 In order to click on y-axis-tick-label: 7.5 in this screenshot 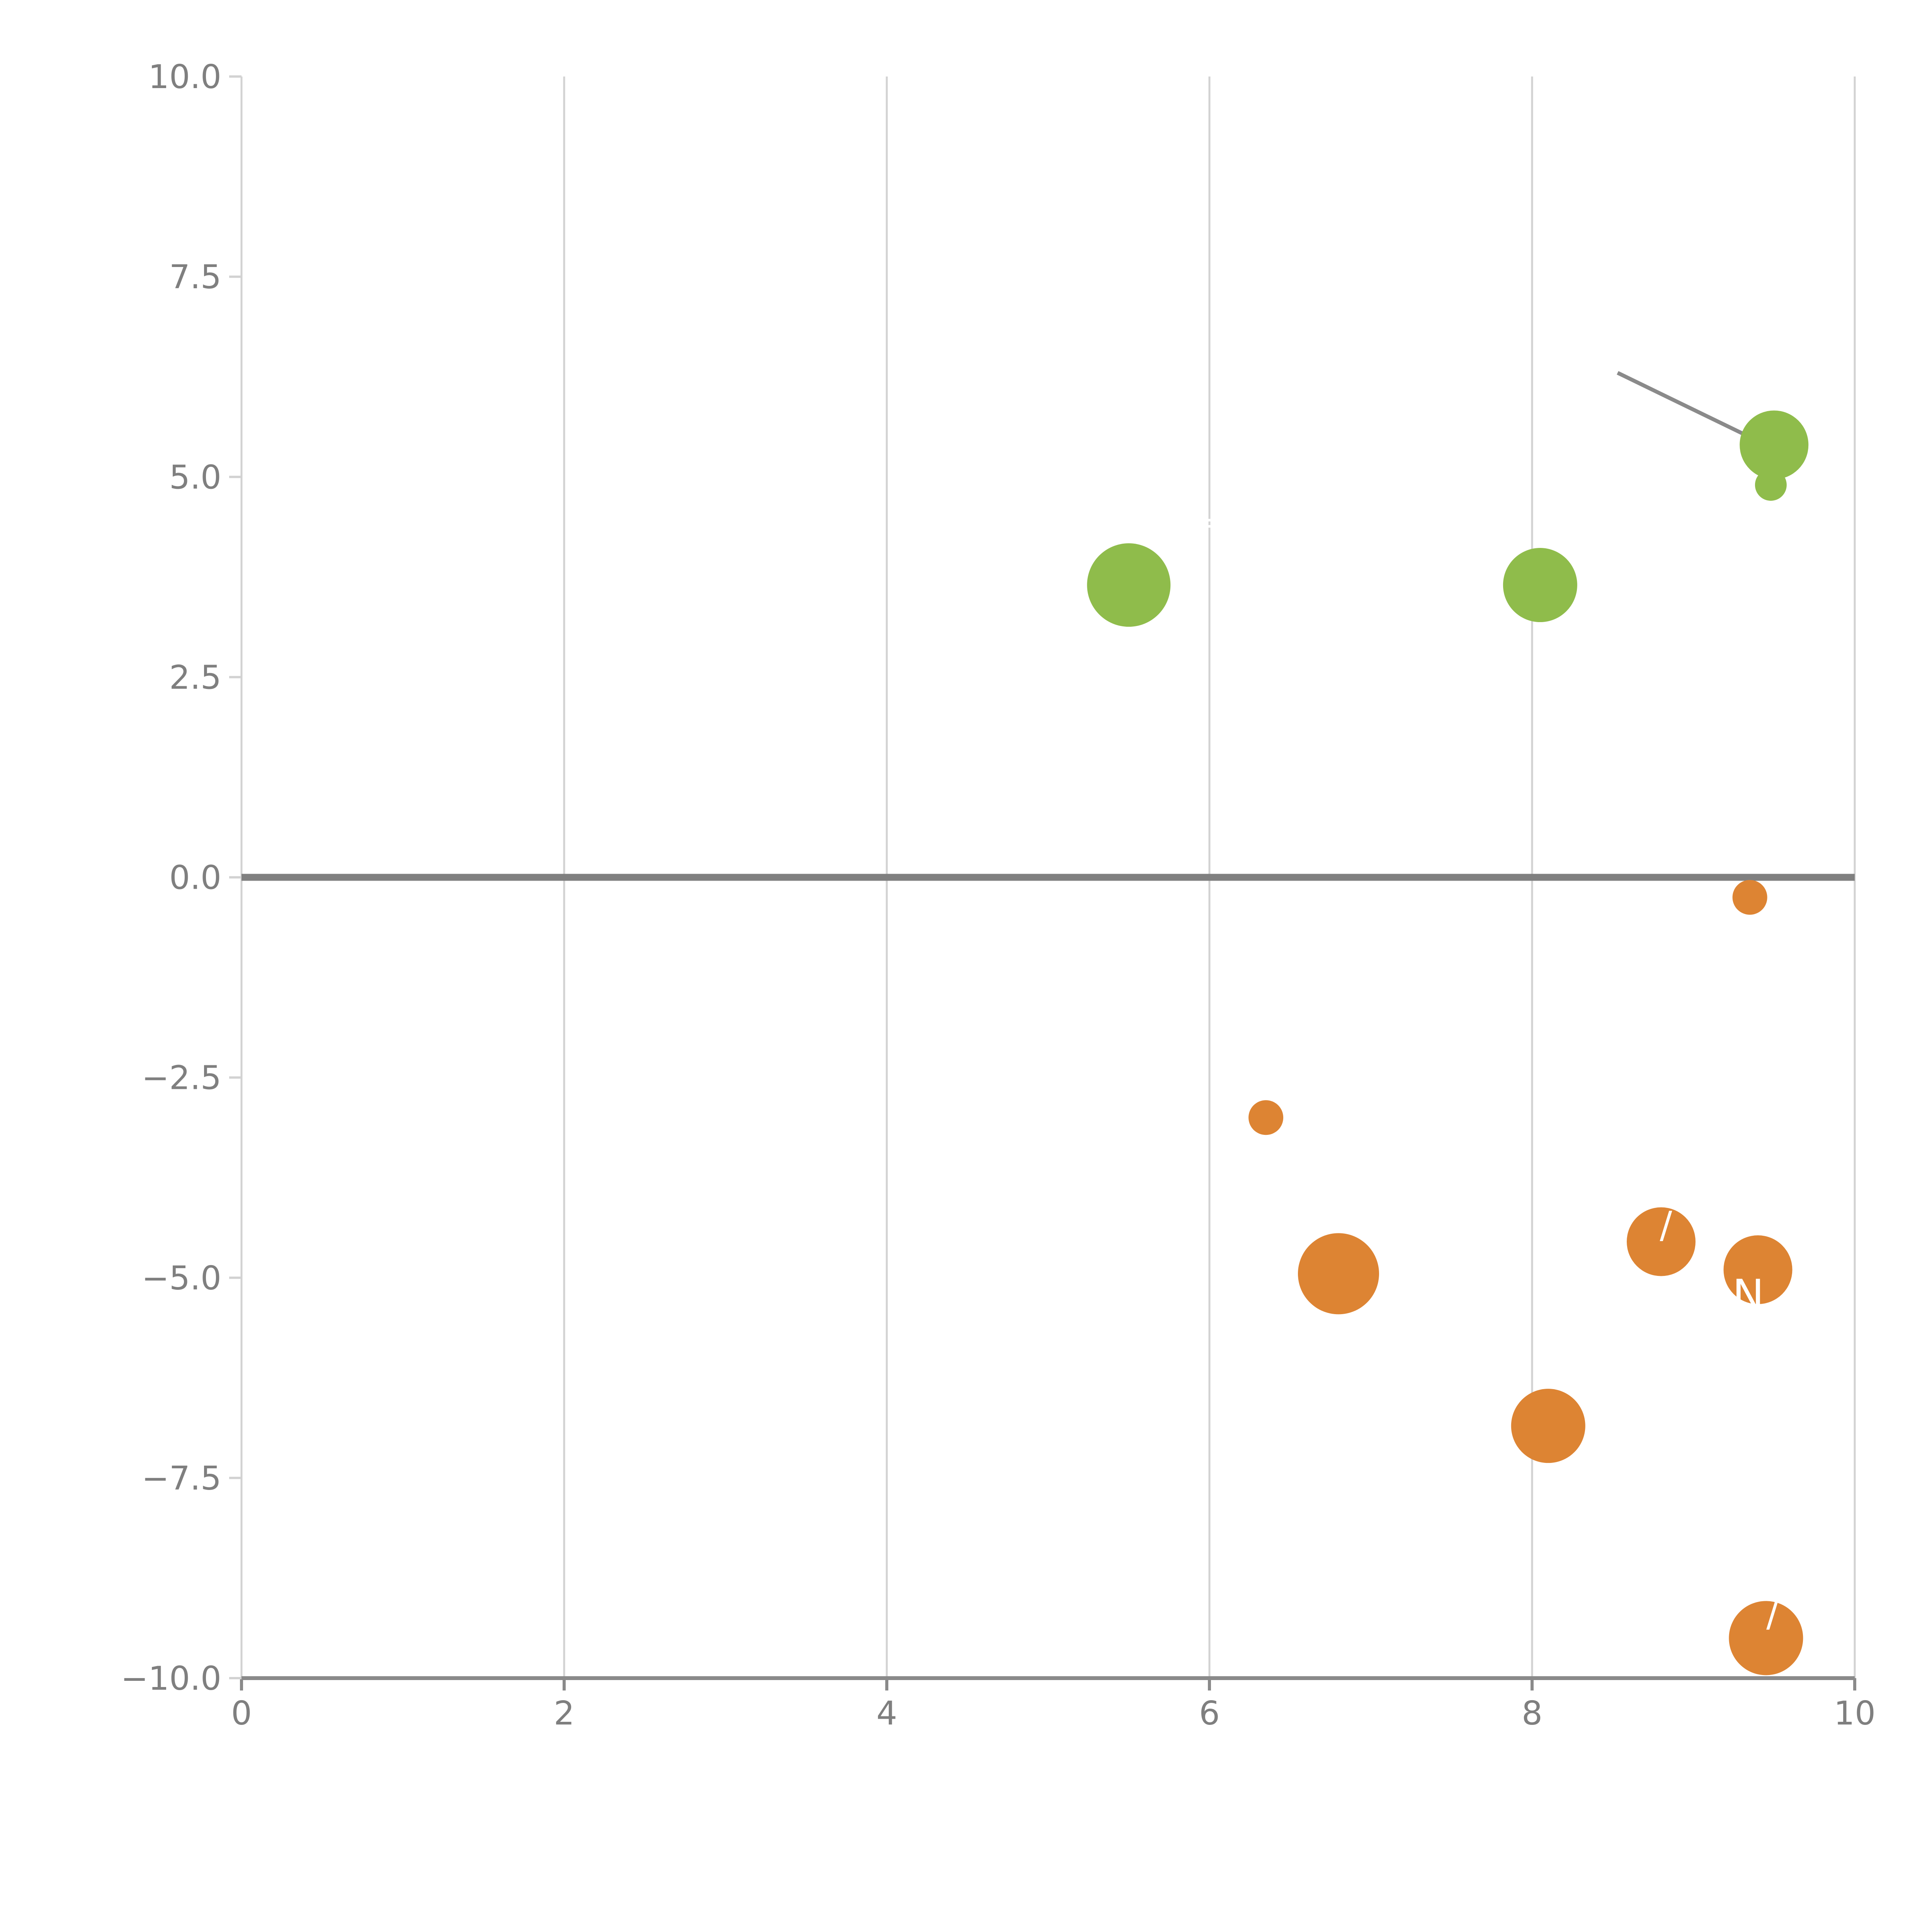, I will do `click(195, 277)`.